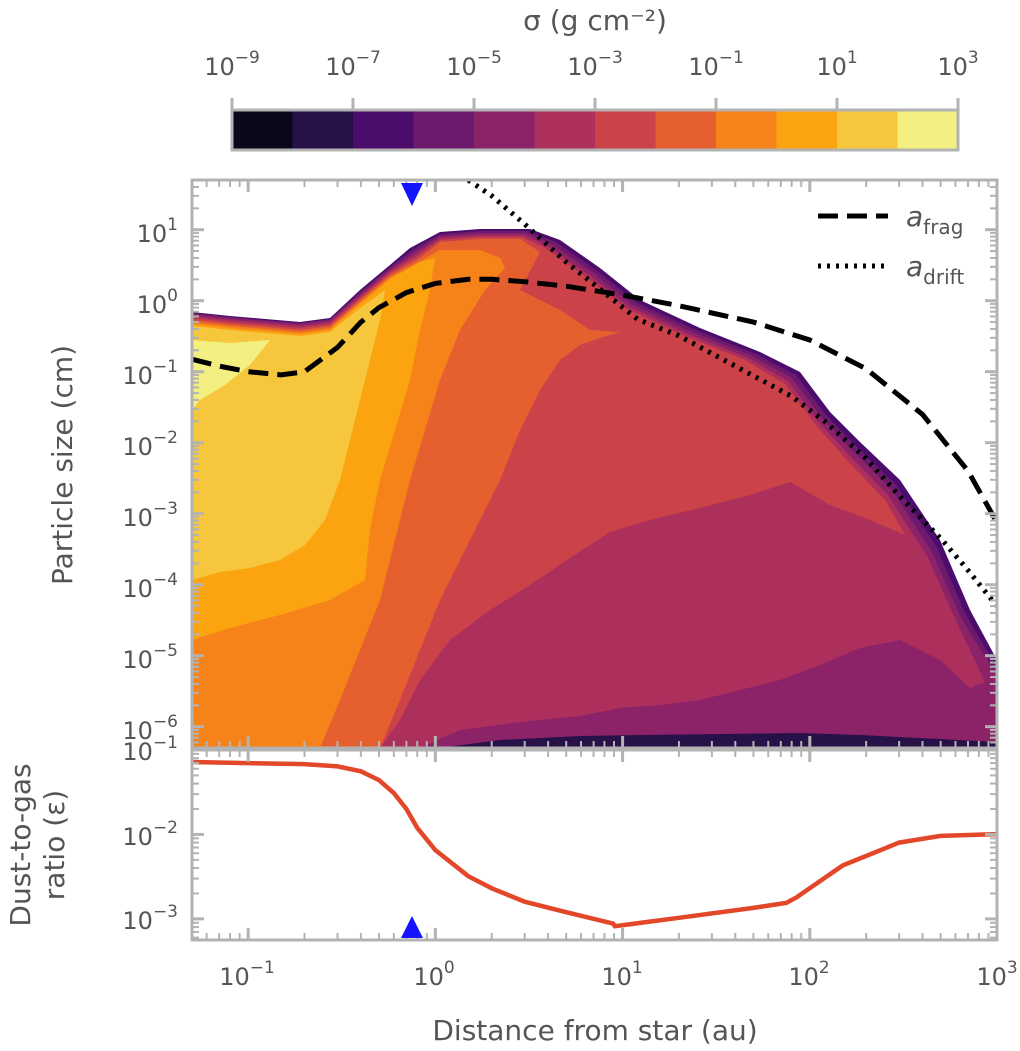  What do you see at coordinates (411, 927) in the screenshot?
I see `snow-line-marker-up` at bounding box center [411, 927].